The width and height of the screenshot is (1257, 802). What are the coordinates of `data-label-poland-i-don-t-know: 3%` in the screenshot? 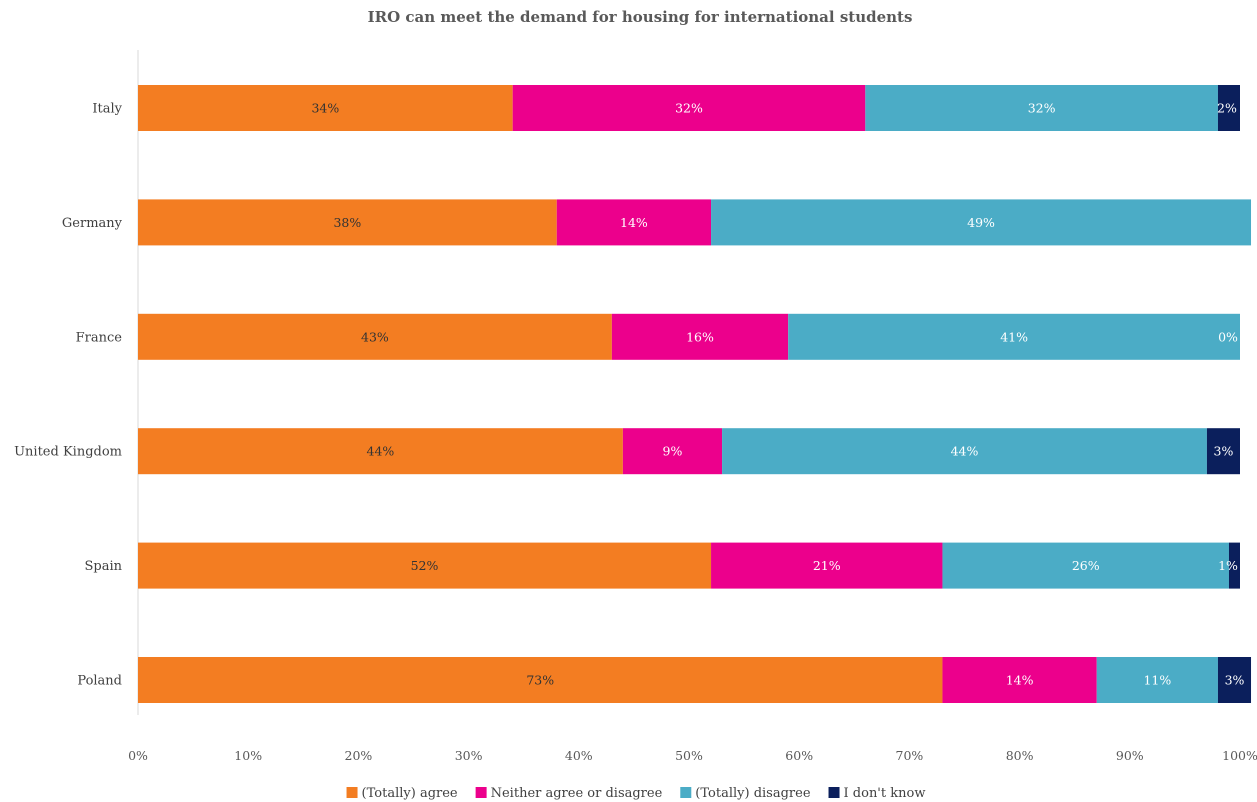 It's located at (1235, 680).